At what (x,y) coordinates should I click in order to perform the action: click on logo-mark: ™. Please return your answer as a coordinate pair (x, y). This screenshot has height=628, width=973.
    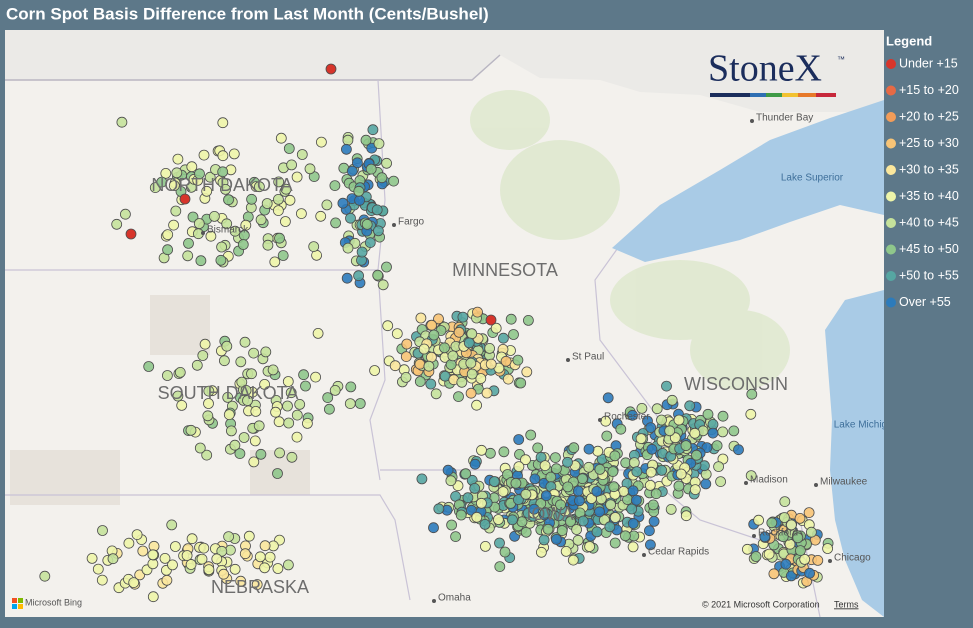
    Looking at the image, I should click on (841, 59).